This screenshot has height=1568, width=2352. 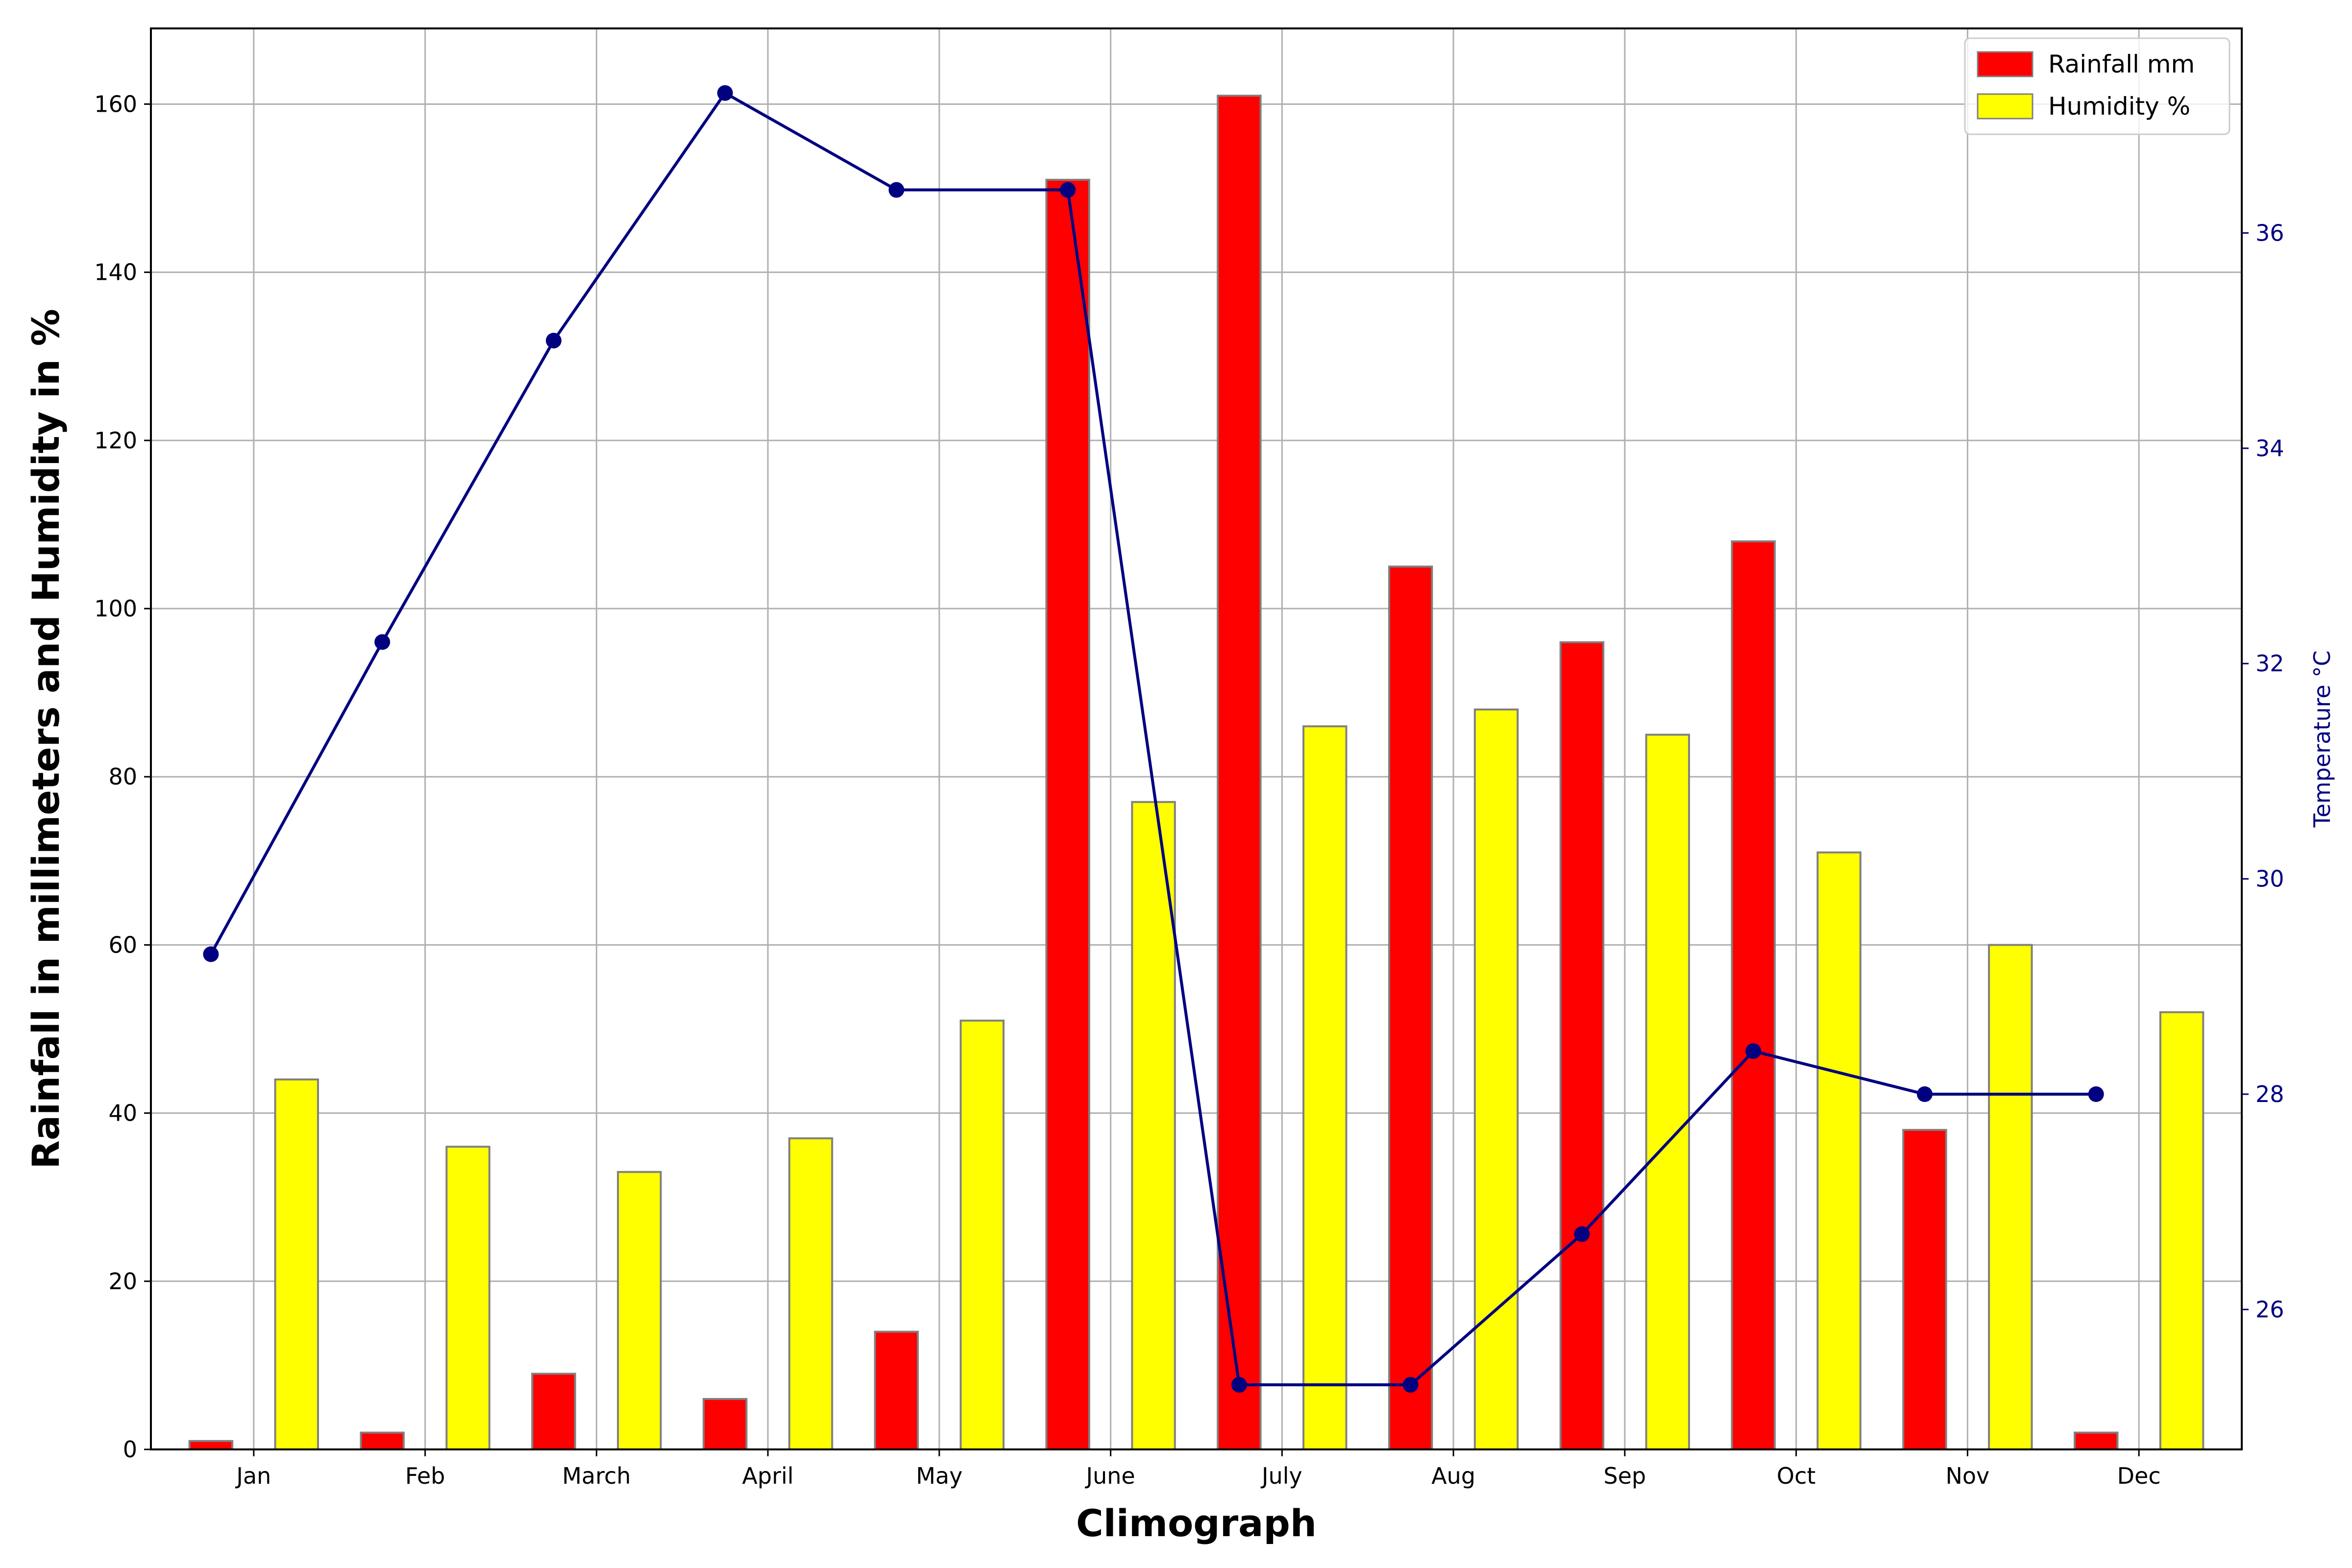 What do you see at coordinates (2119, 106) in the screenshot?
I see `legend-label-humidity: Humidity %` at bounding box center [2119, 106].